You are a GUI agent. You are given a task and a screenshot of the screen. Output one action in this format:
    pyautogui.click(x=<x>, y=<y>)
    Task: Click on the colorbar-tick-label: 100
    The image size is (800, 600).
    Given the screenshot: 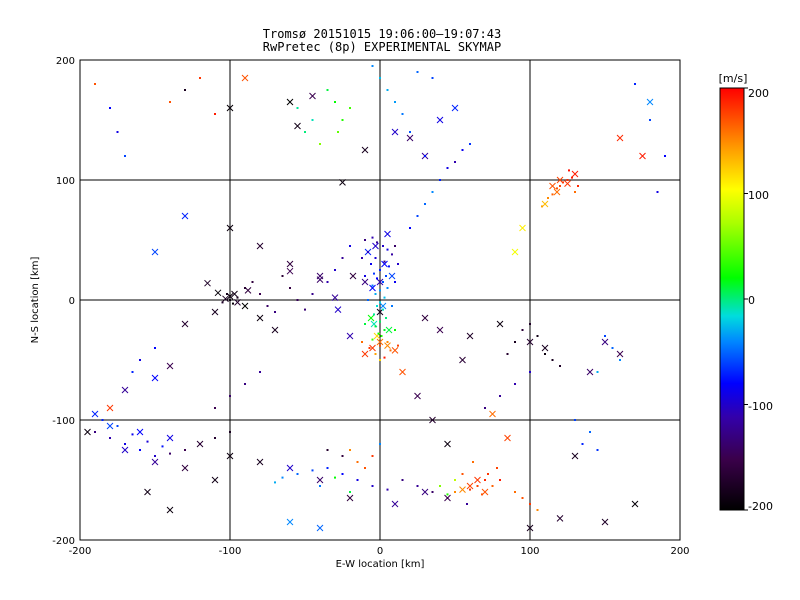 What is the action you would take?
    pyautogui.click(x=758, y=195)
    